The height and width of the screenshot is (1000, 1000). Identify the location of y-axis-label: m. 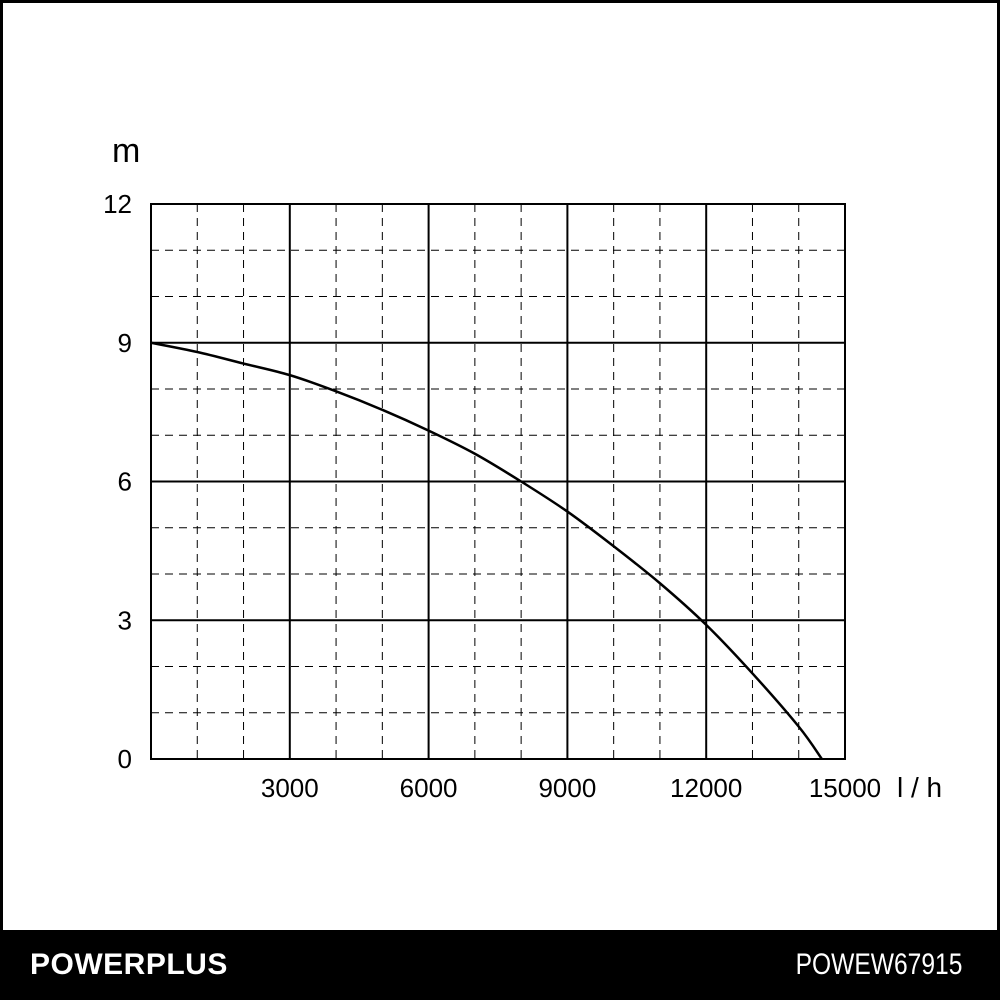
(126, 151).